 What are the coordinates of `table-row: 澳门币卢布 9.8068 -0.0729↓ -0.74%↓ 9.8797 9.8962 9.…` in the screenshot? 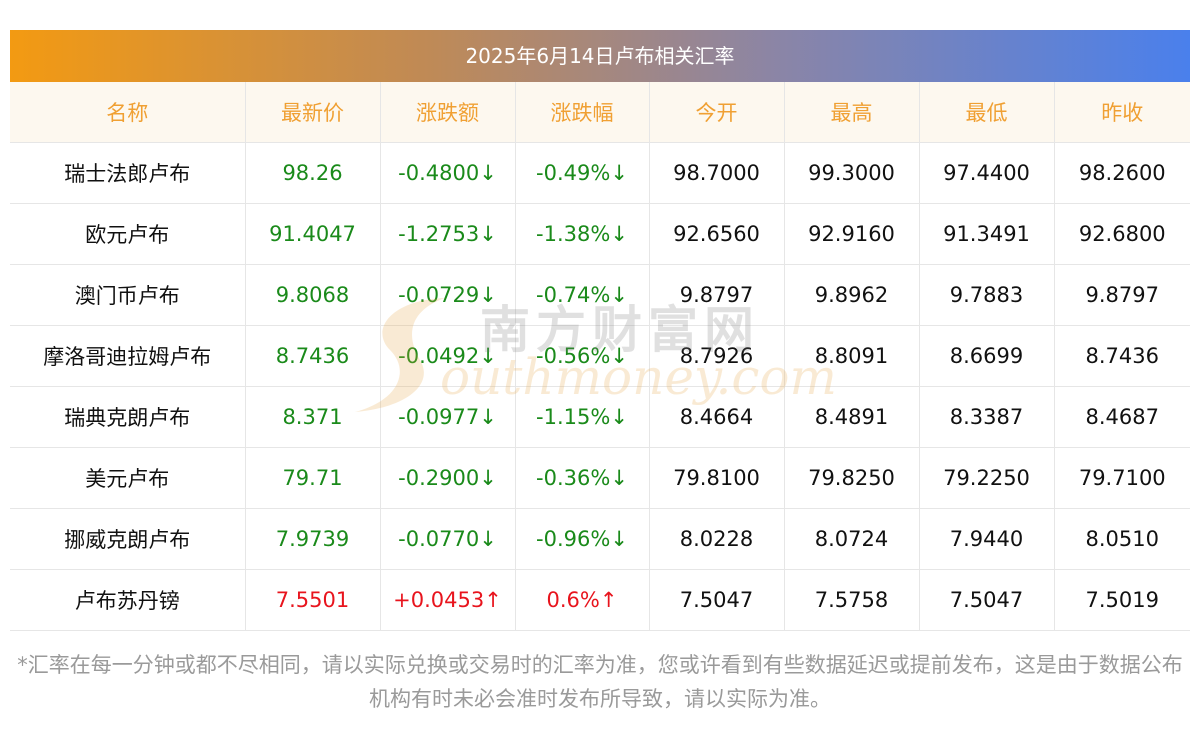 It's located at (600, 295).